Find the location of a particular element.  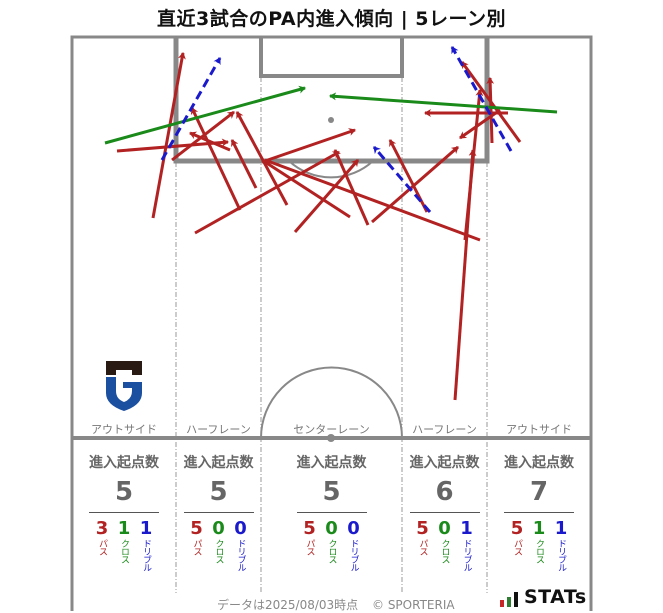

dribble-arrows is located at coordinates (336, 129).